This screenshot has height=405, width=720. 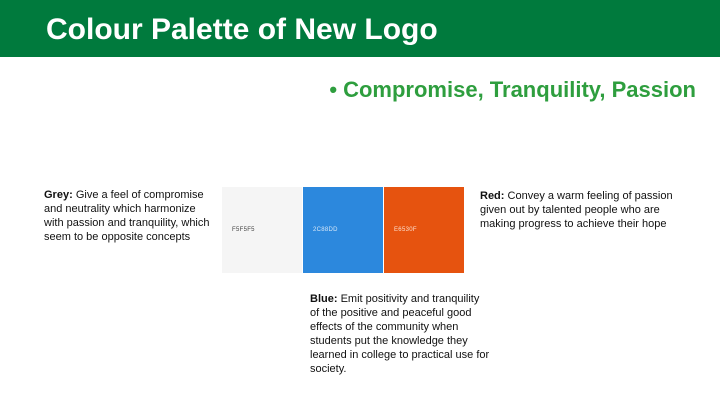 I want to click on header-bar: Colour Palette of New Logo, so click(x=360, y=28).